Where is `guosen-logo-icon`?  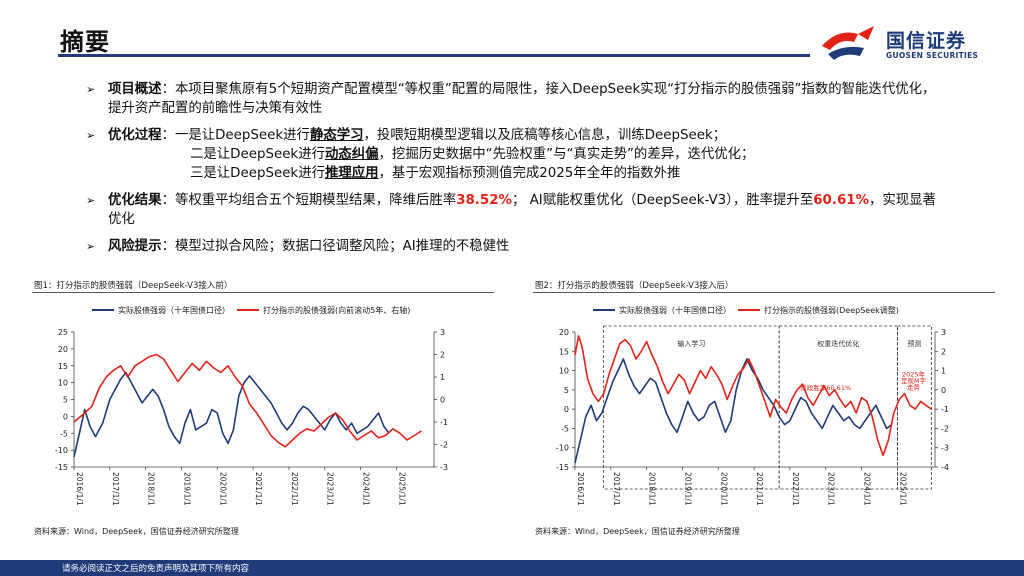 guosen-logo-icon is located at coordinates (848, 43).